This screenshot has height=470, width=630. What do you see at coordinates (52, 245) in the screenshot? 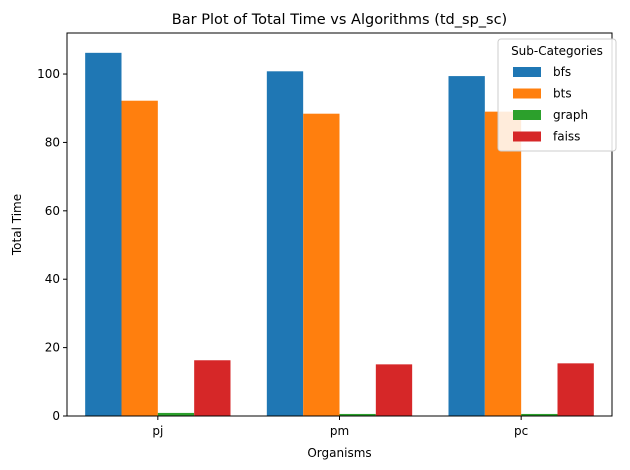
I see `y-axis: 0 20 40 60 80 100` at bounding box center [52, 245].